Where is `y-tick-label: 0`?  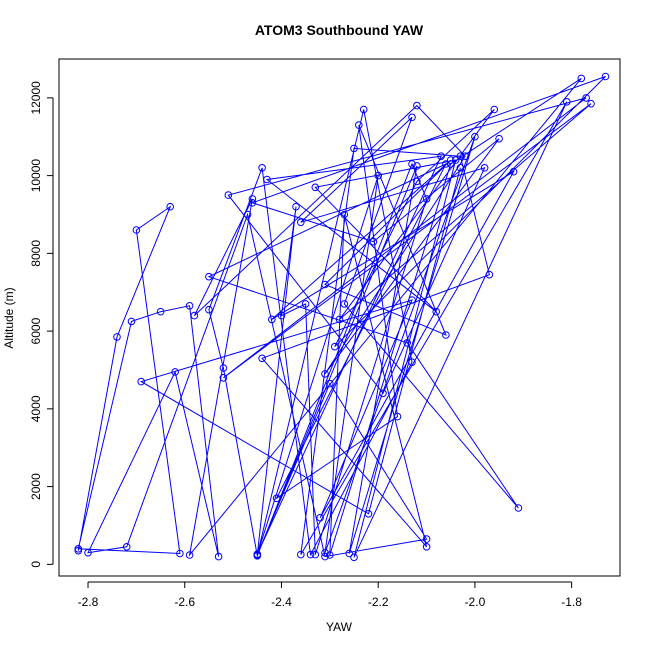
y-tick-label: 0 is located at coordinates (36, 564).